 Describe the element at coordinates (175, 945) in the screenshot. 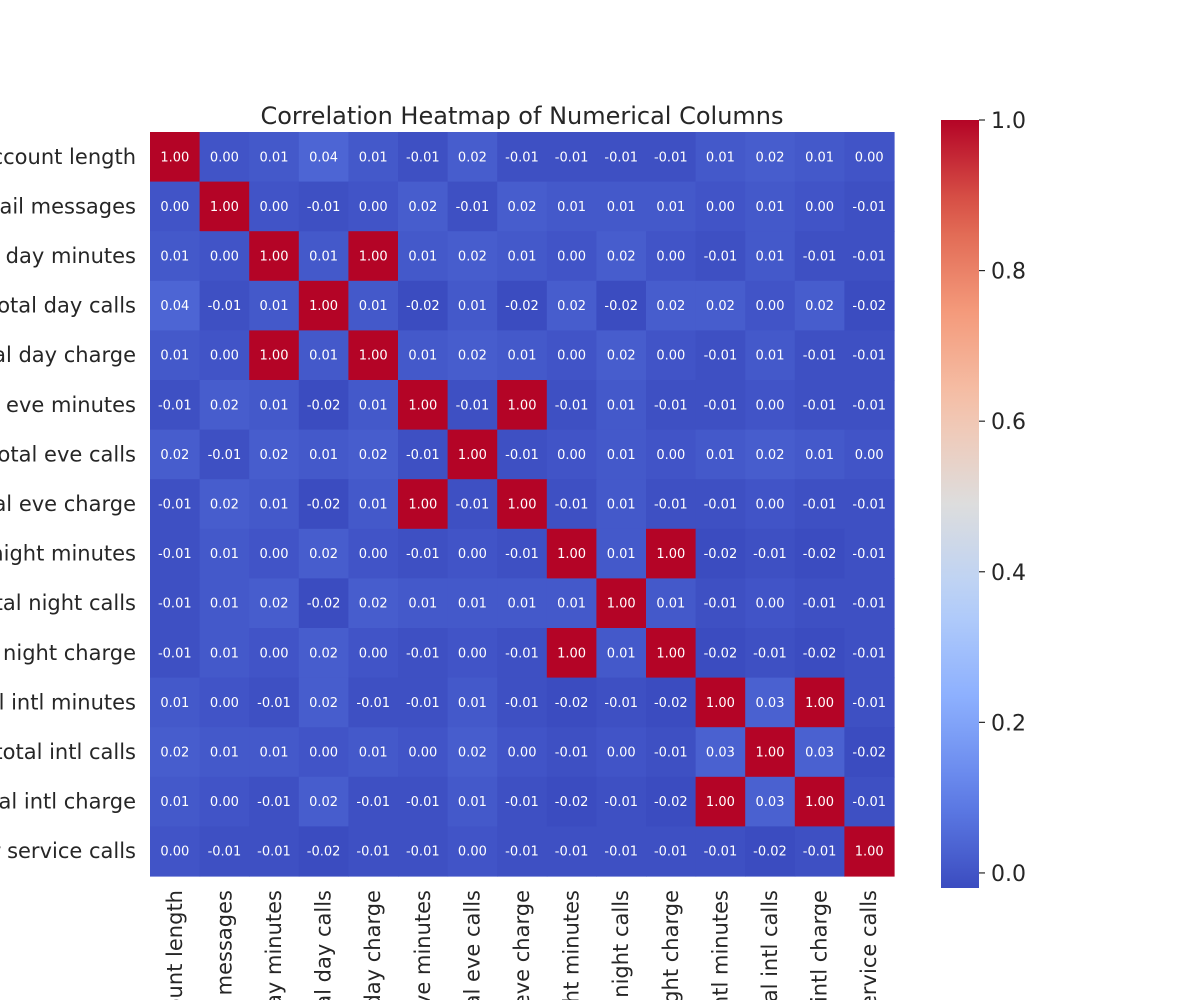

I see `column-tick-label: ount length` at that location.